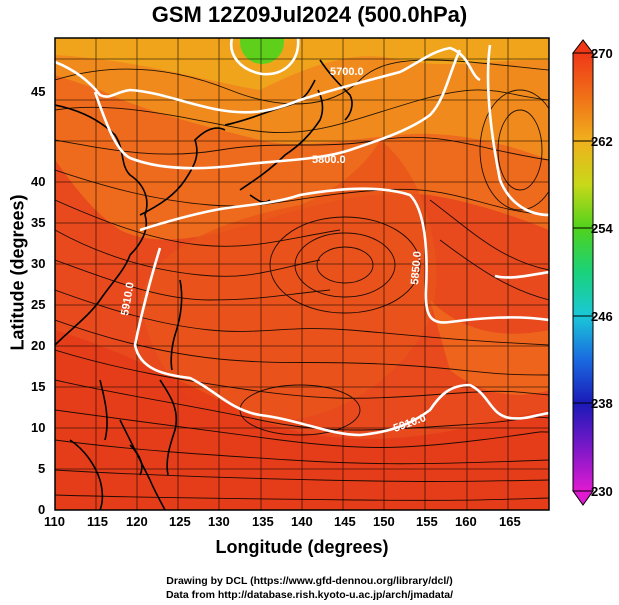 The height and width of the screenshot is (605, 619). What do you see at coordinates (42, 509) in the screenshot?
I see `y-tick-label: 0` at bounding box center [42, 509].